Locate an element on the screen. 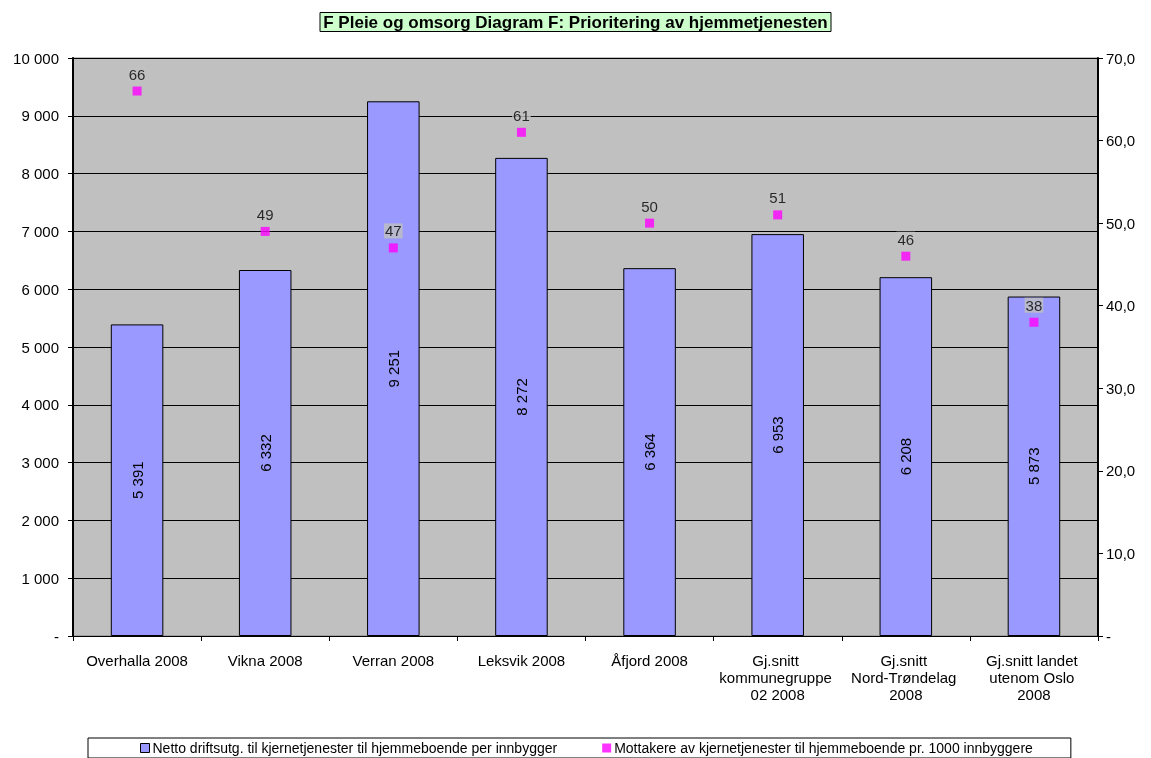 Image resolution: width=1151 pixels, height=758 pixels. y2-tick-label: 50,0 is located at coordinates (1121, 223).